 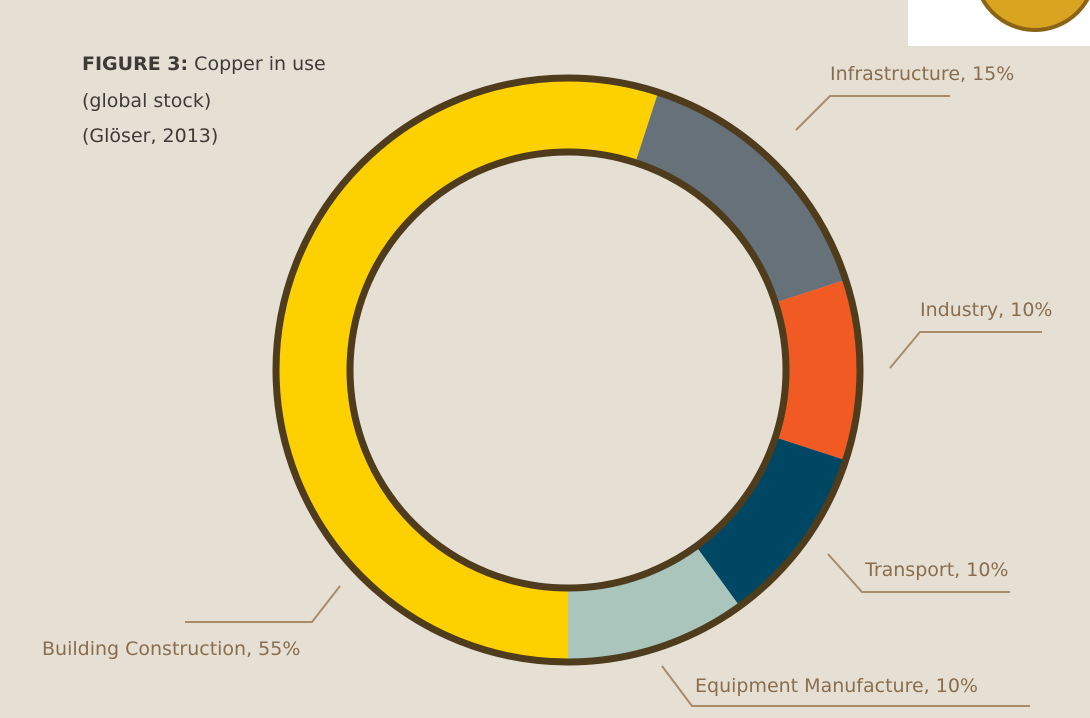 What do you see at coordinates (922, 74) in the screenshot?
I see `slice-label: Infrastructure, 15%` at bounding box center [922, 74].